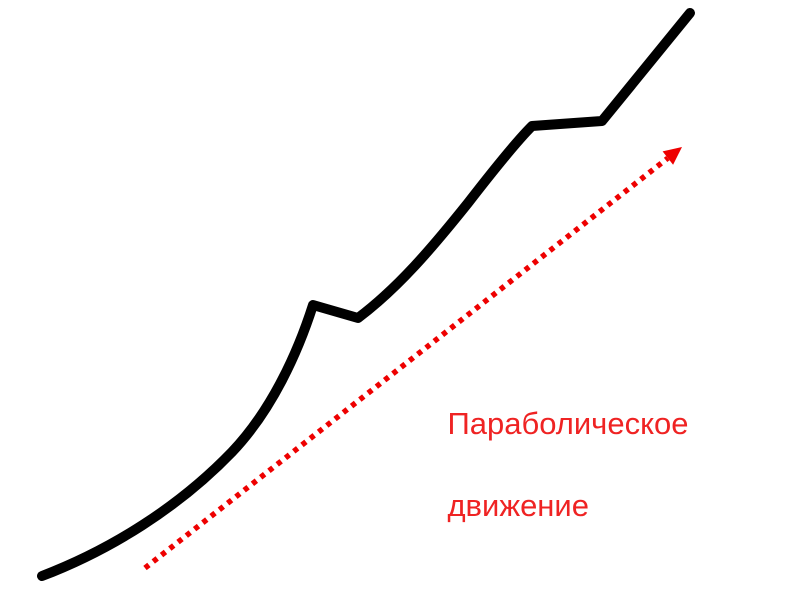 Image resolution: width=800 pixels, height=600 pixels. I want to click on trend-arrowhead-icon, so click(672, 156).